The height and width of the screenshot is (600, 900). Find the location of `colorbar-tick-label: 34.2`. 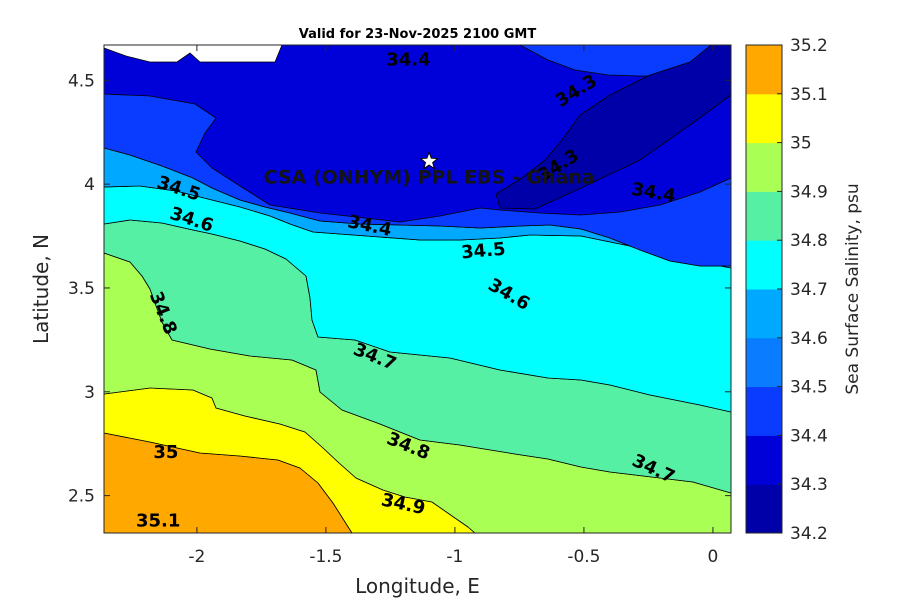

colorbar-tick-label: 34.2 is located at coordinates (809, 534).